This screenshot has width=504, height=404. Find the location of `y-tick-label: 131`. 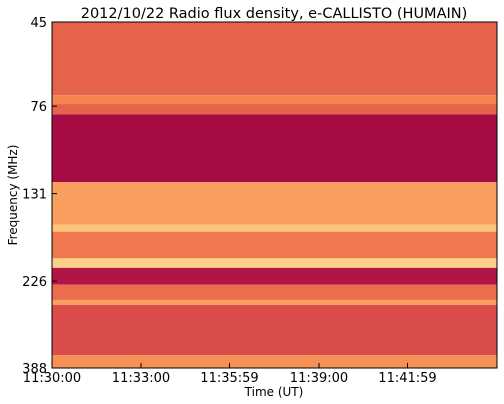

y-tick-label: 131 is located at coordinates (34, 195).